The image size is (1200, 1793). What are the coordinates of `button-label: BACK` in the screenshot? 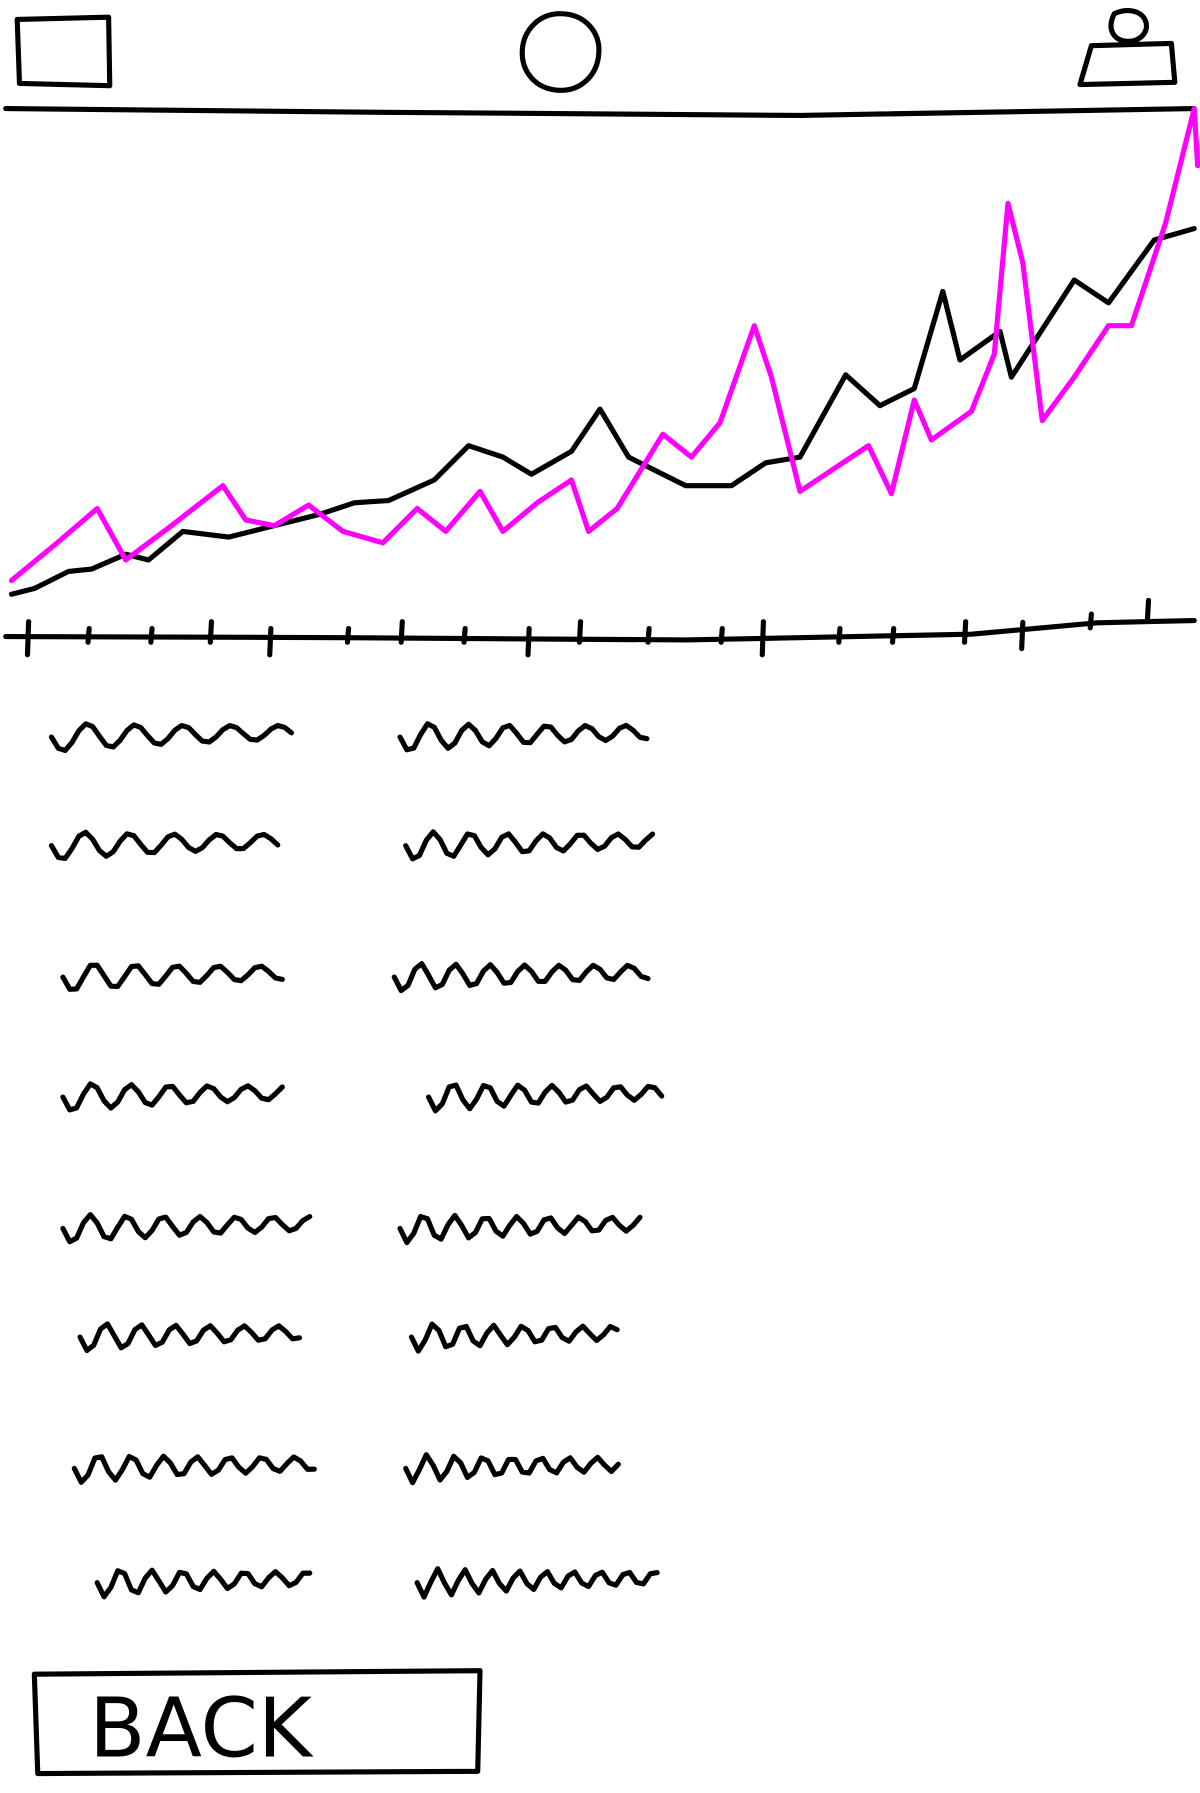 It's located at (201, 1728).